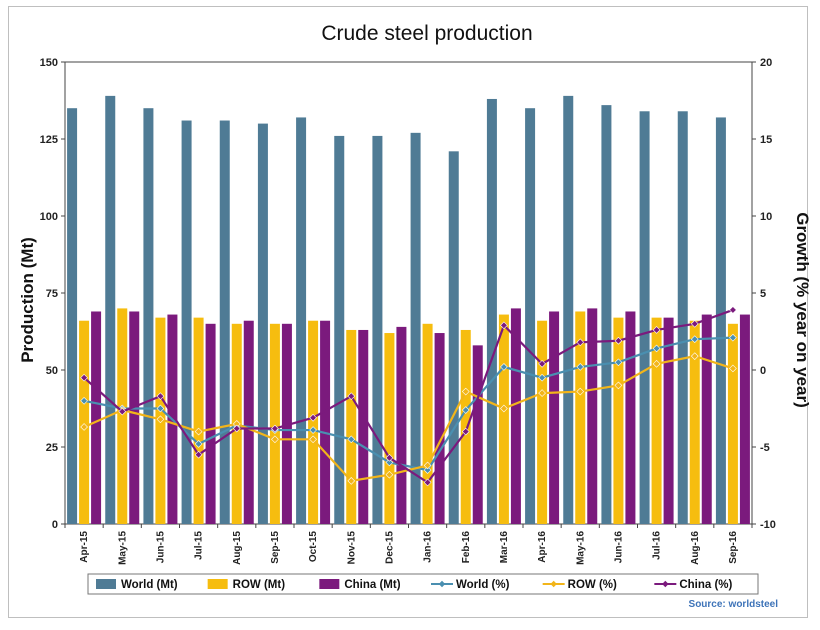  Describe the element at coordinates (199, 545) in the screenshot. I see `x-tick-label: Jul-15` at that location.